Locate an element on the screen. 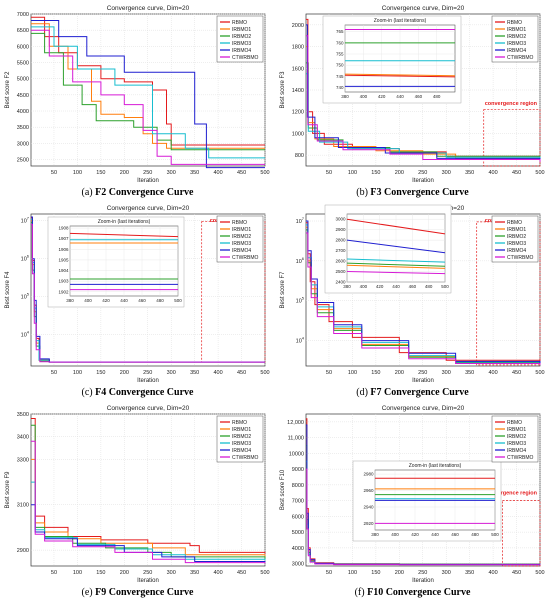 The height and width of the screenshot is (601, 550). legend-label-ctwrbmo: CTWRBMO is located at coordinates (520, 58).